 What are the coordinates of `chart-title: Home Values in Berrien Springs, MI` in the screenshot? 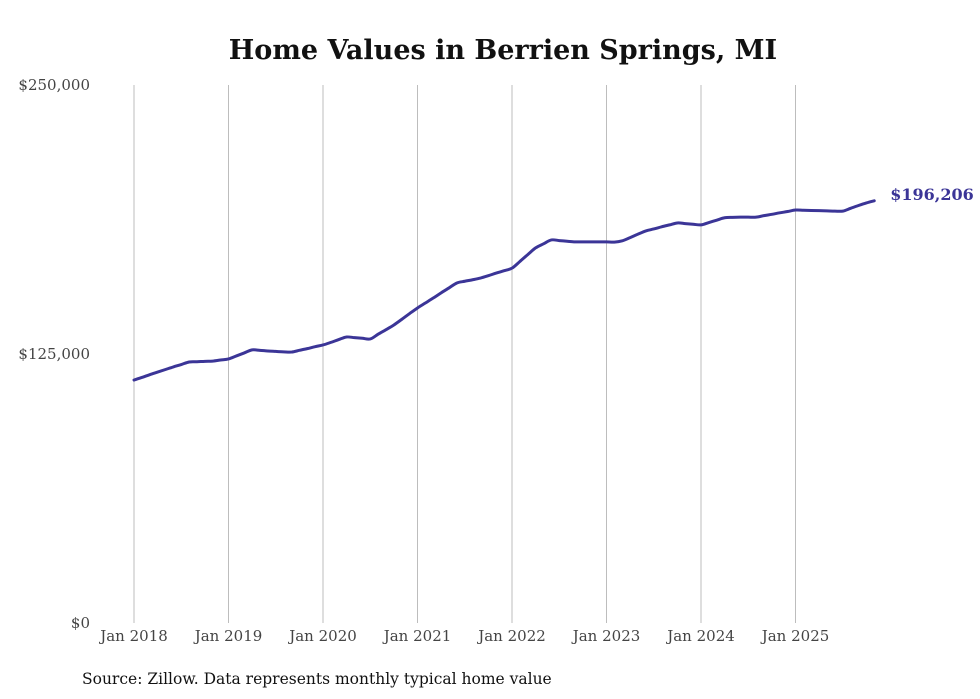 It's located at (503, 50).